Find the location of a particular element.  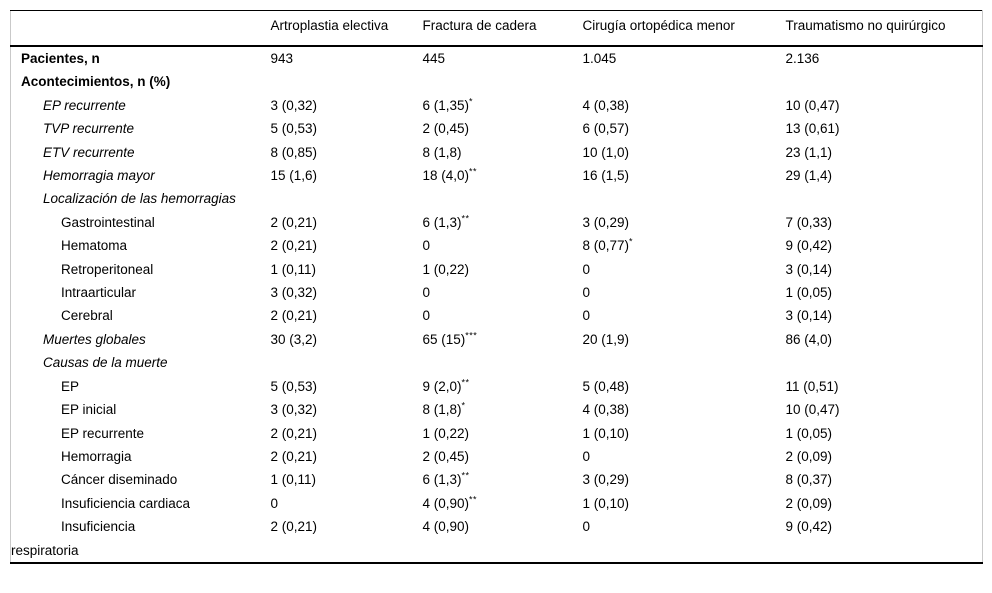

value-cell: 3 (0,32) is located at coordinates (294, 410).